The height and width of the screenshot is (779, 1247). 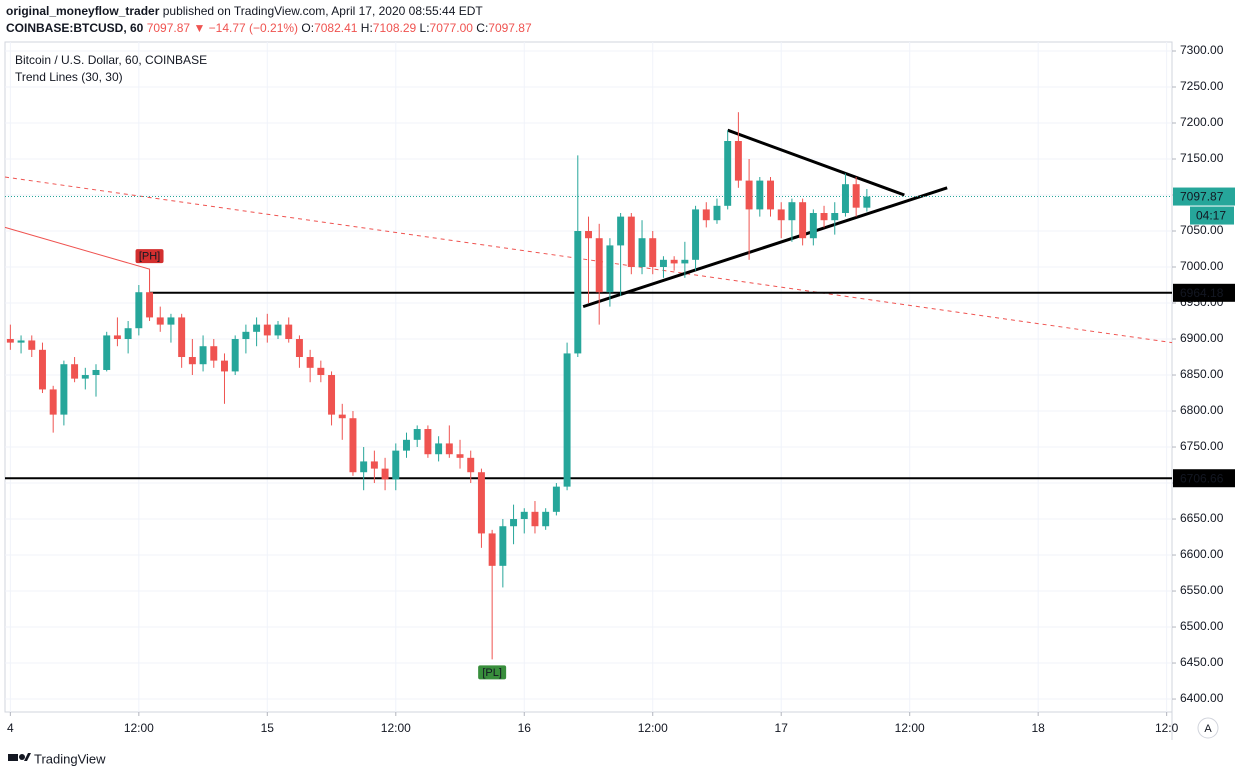 I want to click on x-tick-label: 16, so click(x=525, y=728).